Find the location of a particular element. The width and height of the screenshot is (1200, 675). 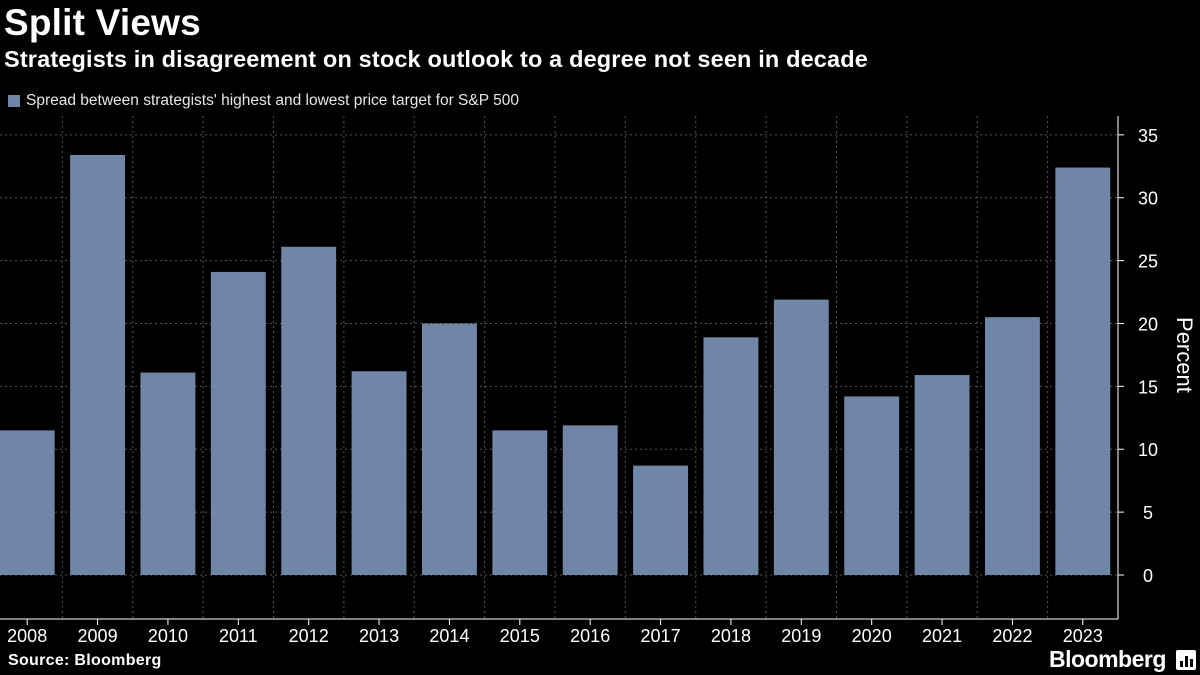

y-tick-label: 20 is located at coordinates (1148, 324).